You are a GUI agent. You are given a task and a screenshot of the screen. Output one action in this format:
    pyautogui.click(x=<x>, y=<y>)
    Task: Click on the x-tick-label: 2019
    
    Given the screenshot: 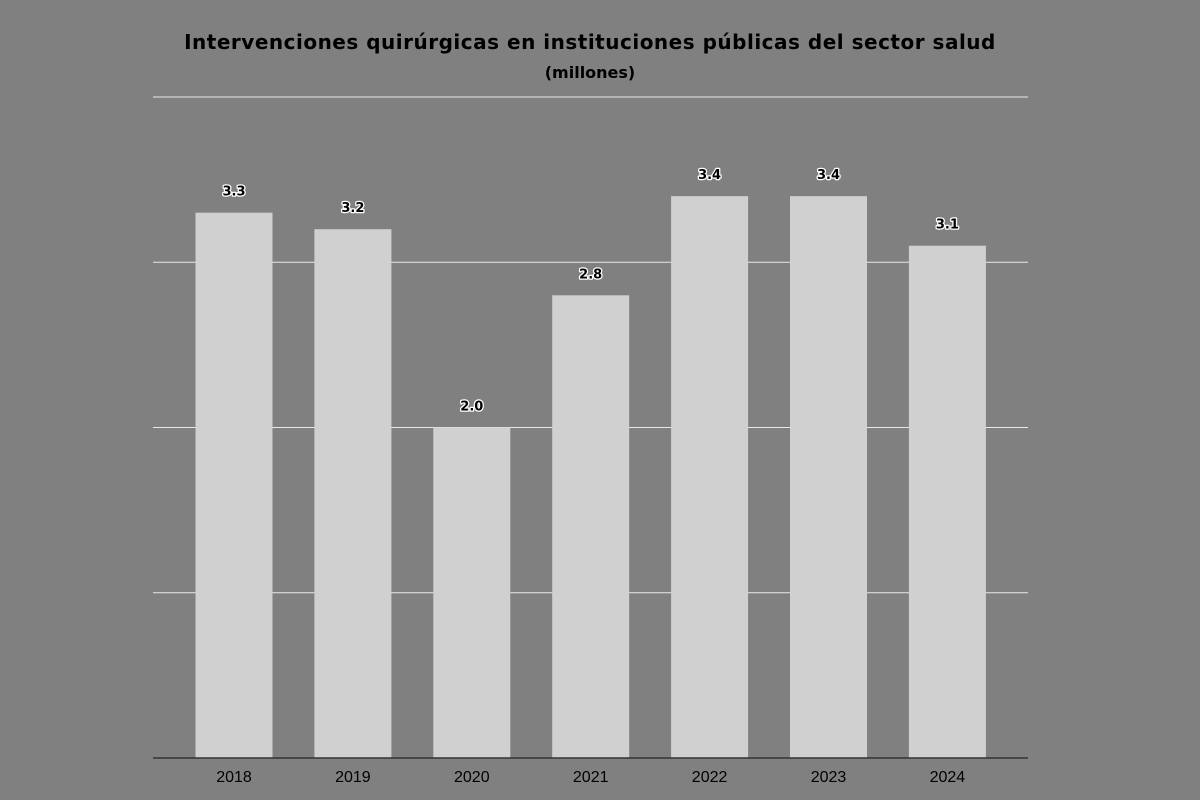 What is the action you would take?
    pyautogui.click(x=353, y=777)
    